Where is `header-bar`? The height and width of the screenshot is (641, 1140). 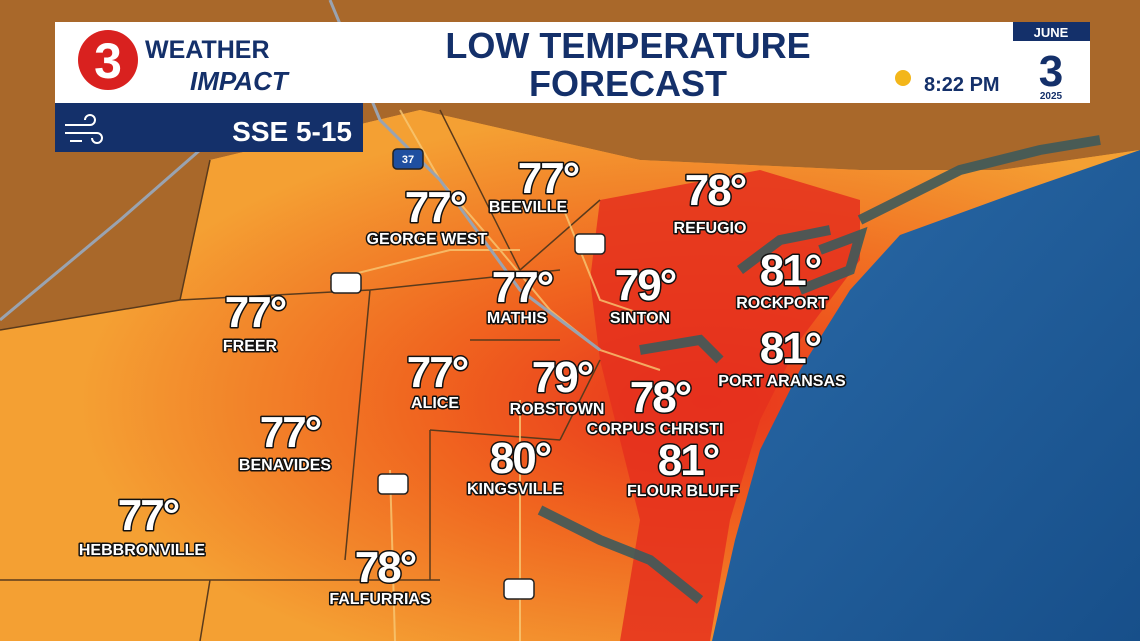 header-bar is located at coordinates (572, 62).